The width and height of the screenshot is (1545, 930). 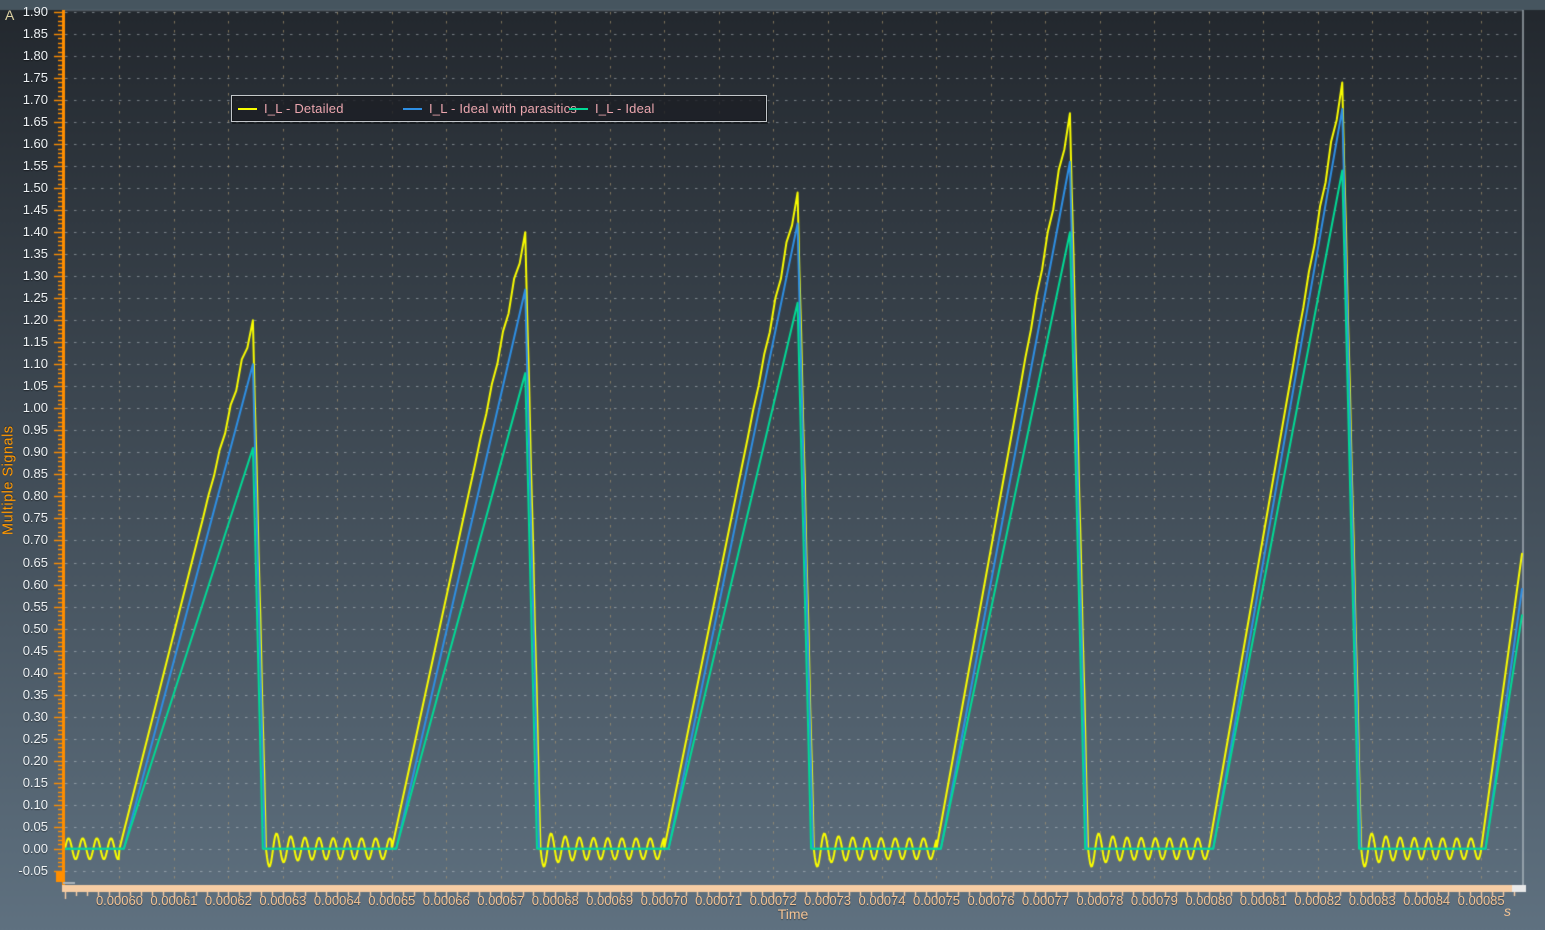 What do you see at coordinates (35, 276) in the screenshot?
I see `y-tick-label: 1.30` at bounding box center [35, 276].